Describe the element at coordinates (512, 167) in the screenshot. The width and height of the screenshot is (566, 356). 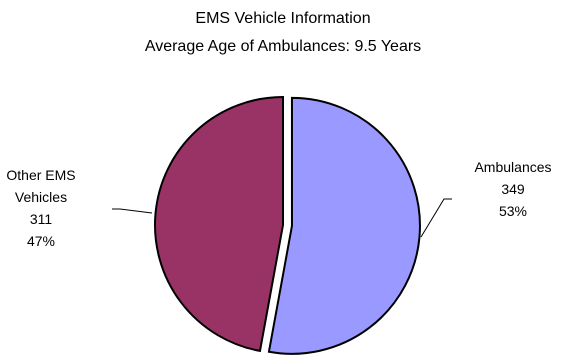
I see `slice-name-0-0: Ambulances` at that location.